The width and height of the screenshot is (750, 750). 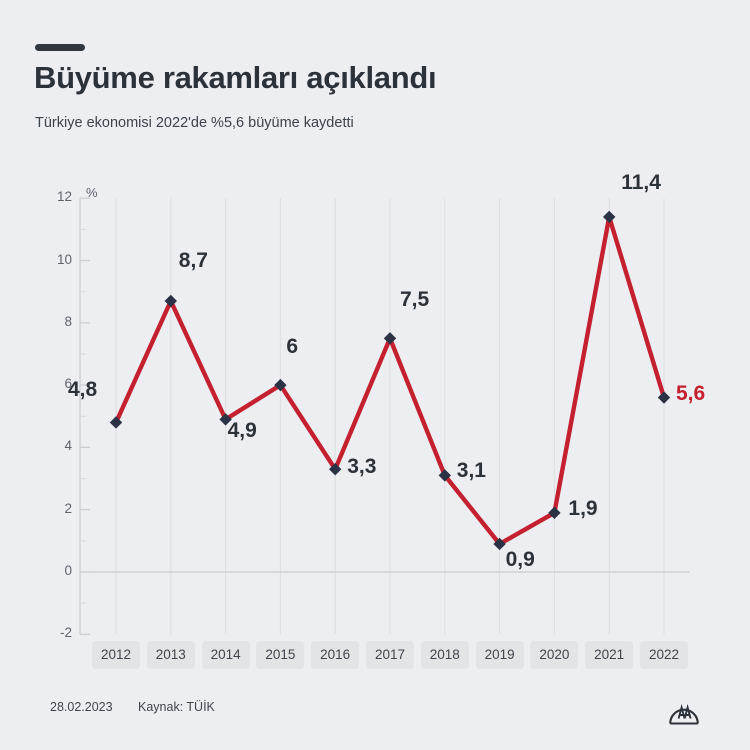 I want to click on data-point-label: 5,6, so click(x=691, y=393).